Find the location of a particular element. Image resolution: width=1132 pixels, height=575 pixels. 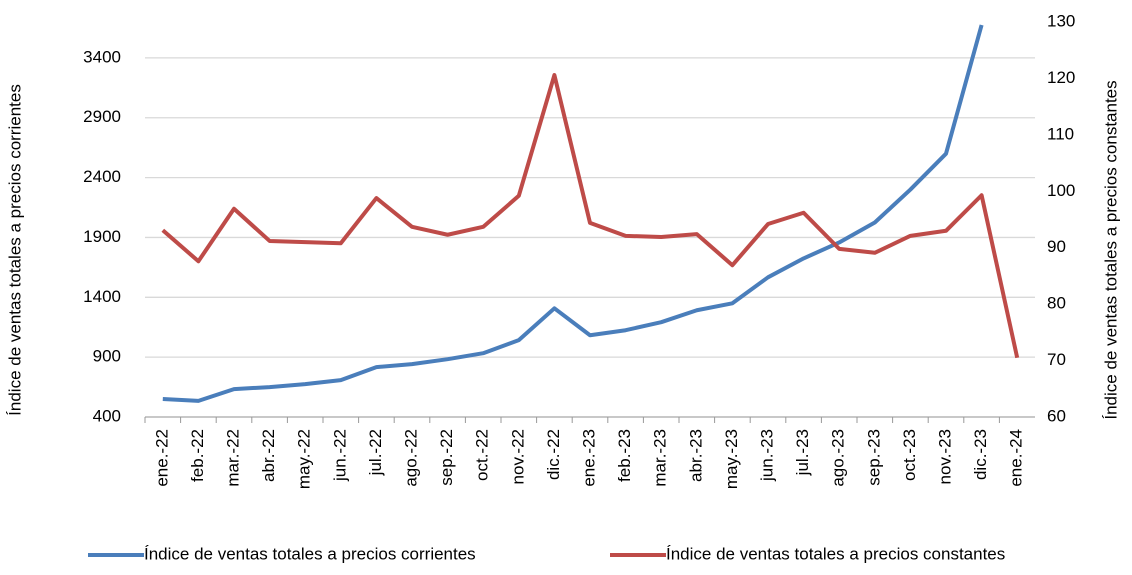

y2-tick-label: 90 is located at coordinates (1056, 246).